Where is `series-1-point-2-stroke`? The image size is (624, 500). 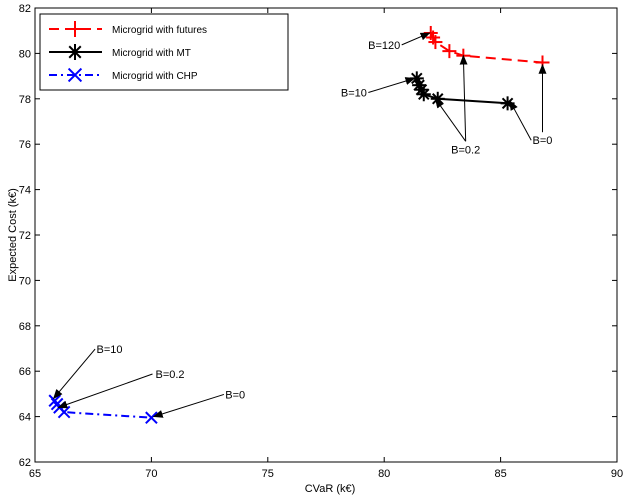
series-1-point-2-stroke is located at coordinates (421, 89).